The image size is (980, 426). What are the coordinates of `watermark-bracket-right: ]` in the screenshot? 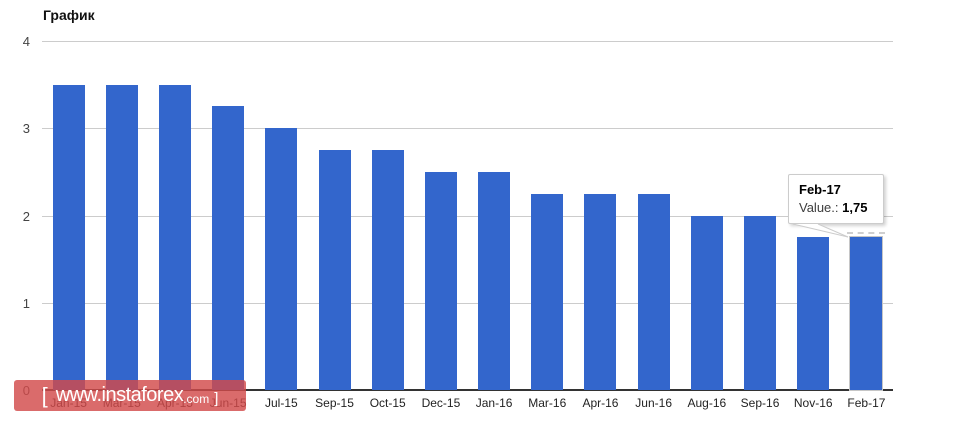 It's located at (216, 398).